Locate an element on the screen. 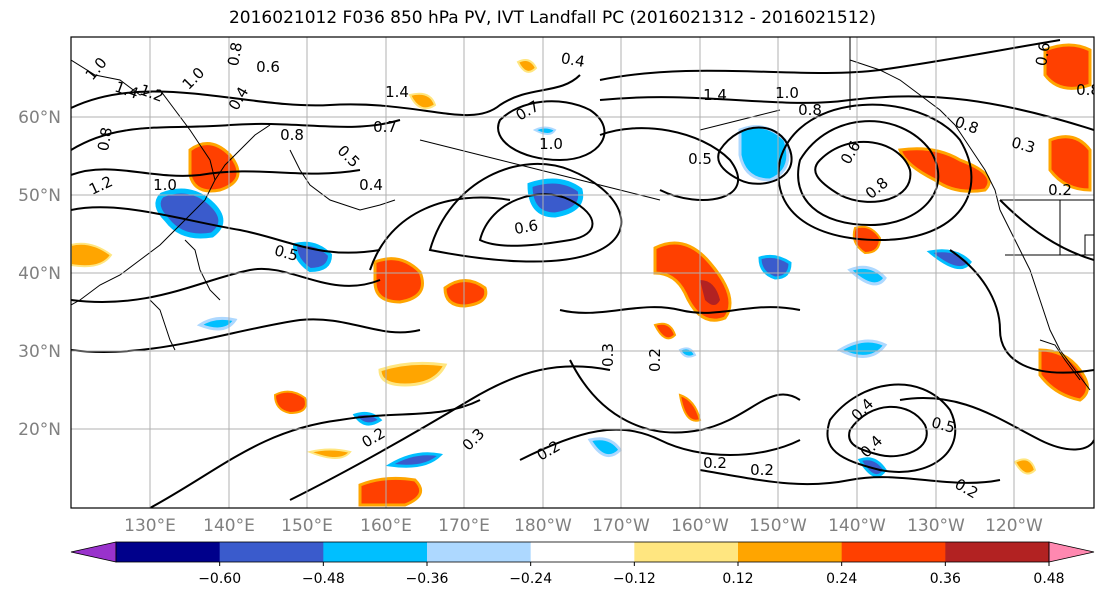 Image resolution: width=1105 pixels, height=601 pixels. lon-label-150w: 150°W is located at coordinates (778, 526).